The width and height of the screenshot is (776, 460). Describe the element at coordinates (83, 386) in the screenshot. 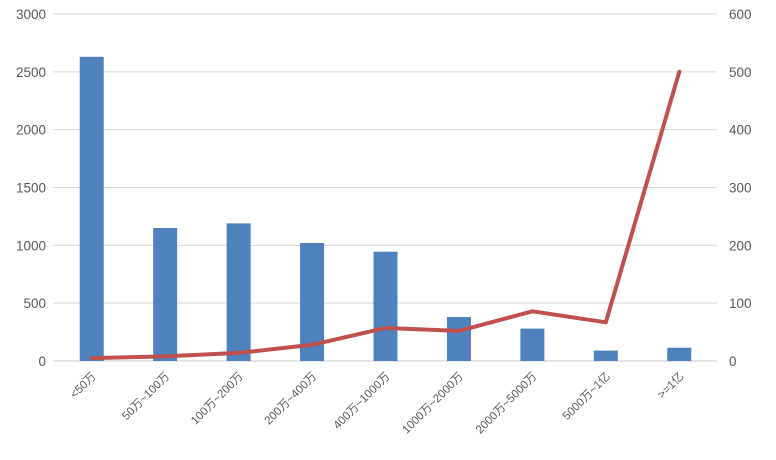

I see `x-axis-category-label: <50万` at that location.